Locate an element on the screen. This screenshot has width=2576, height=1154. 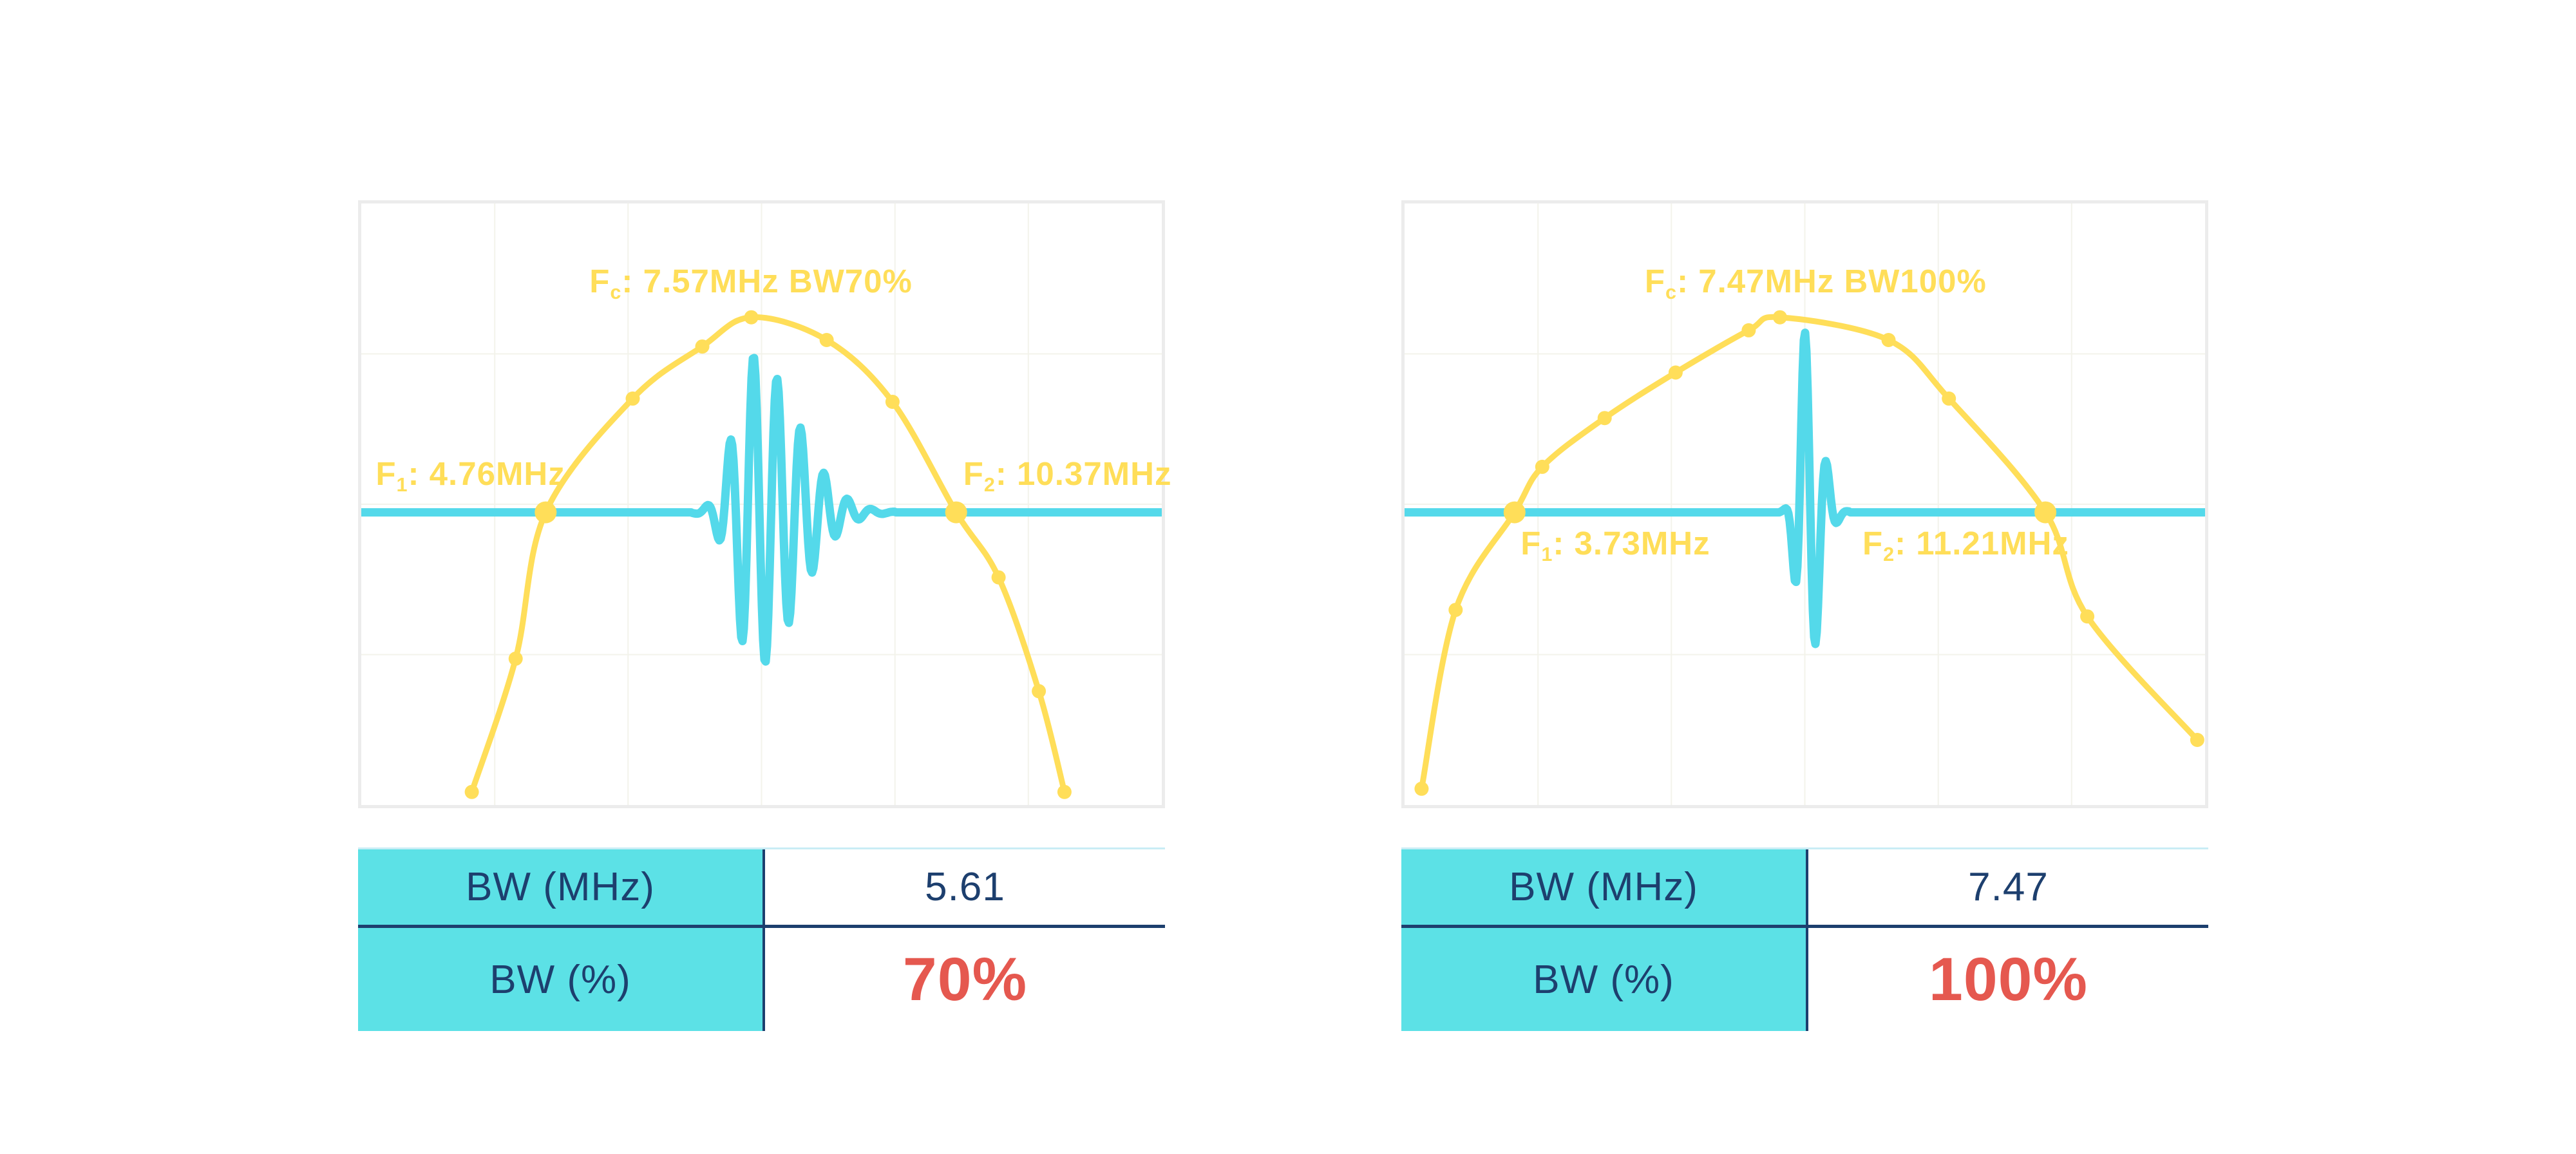
table-row-bw-mhz: BW (MHz) 5.61 is located at coordinates (761, 889).